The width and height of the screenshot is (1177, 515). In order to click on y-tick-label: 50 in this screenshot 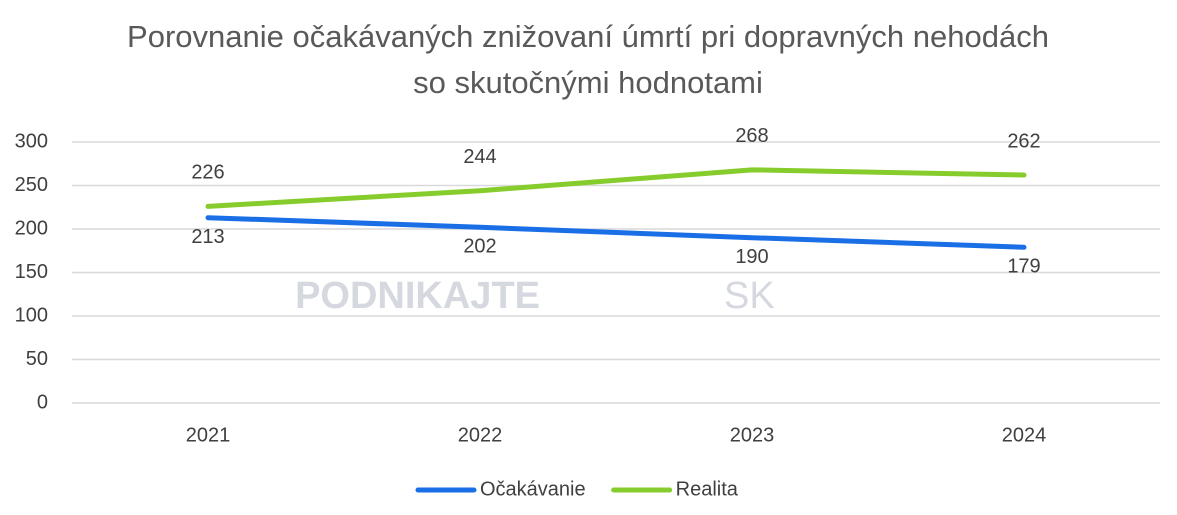, I will do `click(37, 359)`.